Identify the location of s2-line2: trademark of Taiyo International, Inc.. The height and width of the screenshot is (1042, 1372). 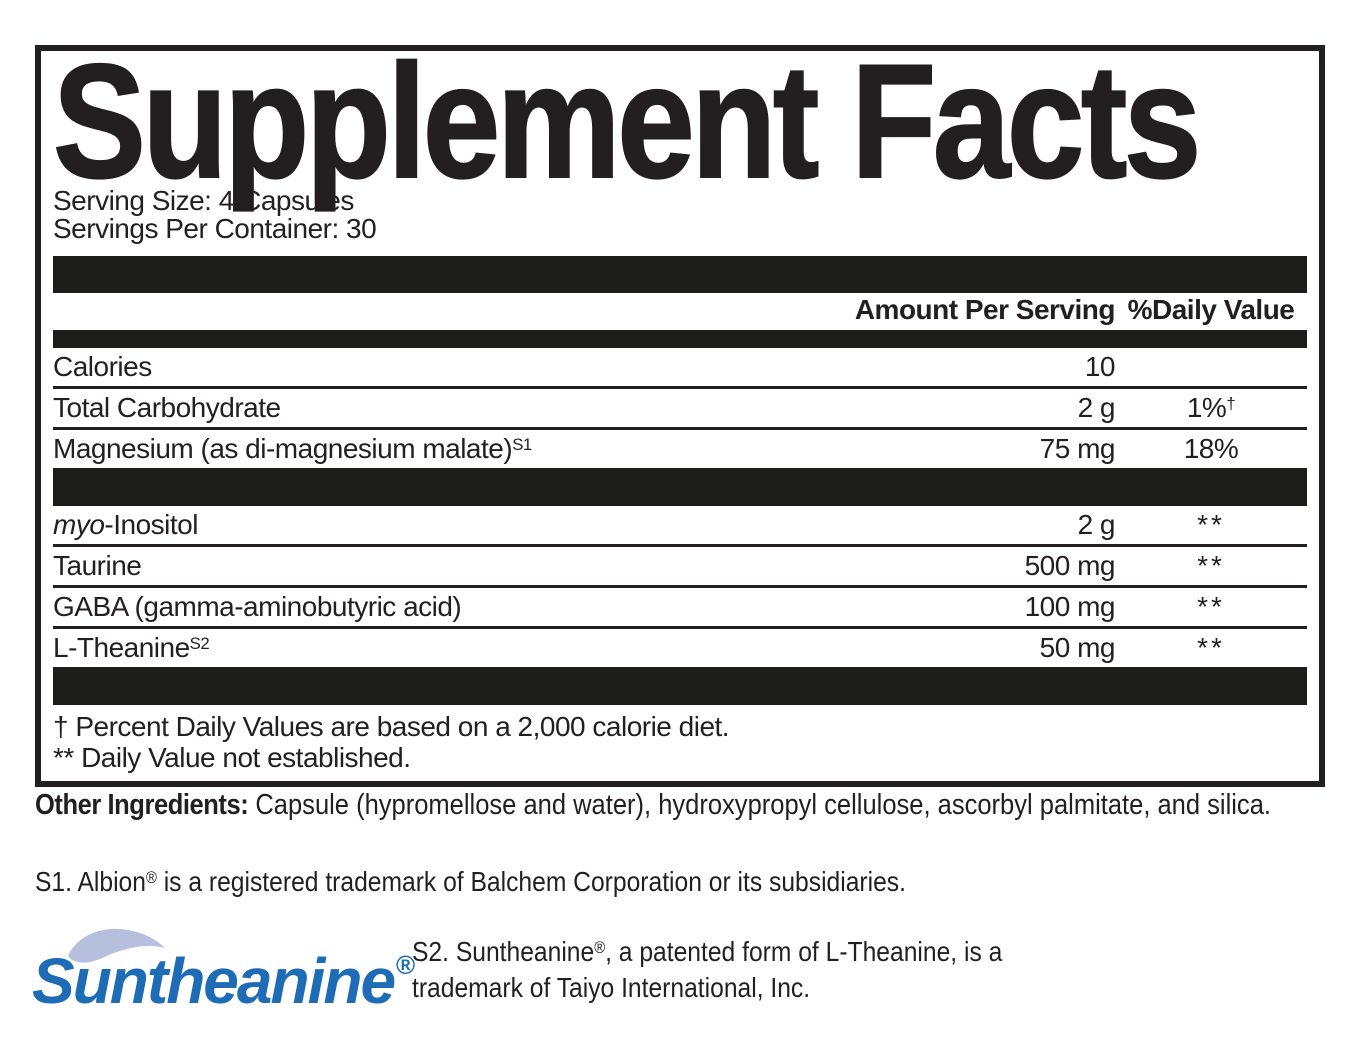
(611, 987).